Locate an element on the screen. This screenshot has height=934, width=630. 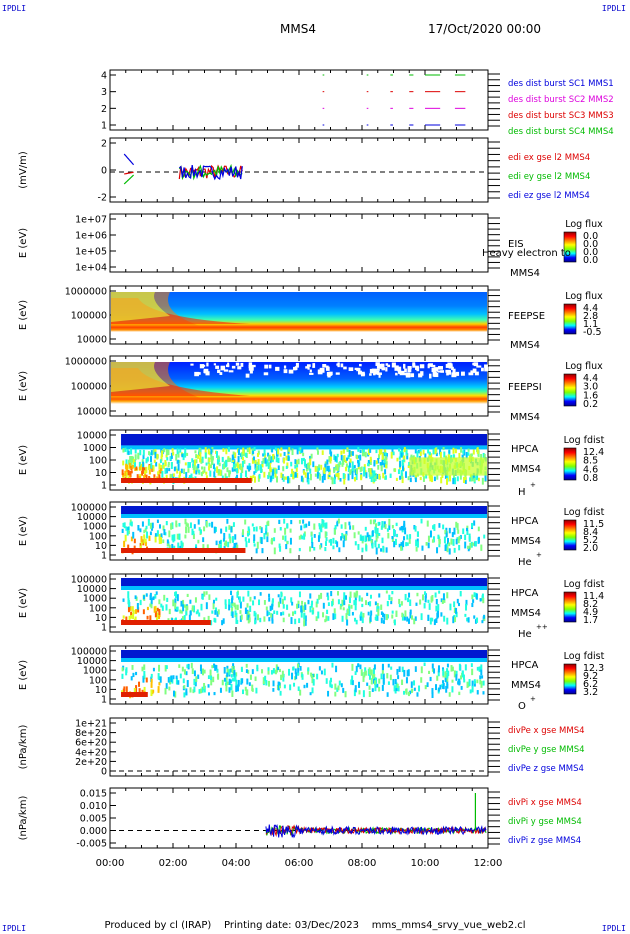
y-tick-label: 100 is located at coordinates (98, 461).